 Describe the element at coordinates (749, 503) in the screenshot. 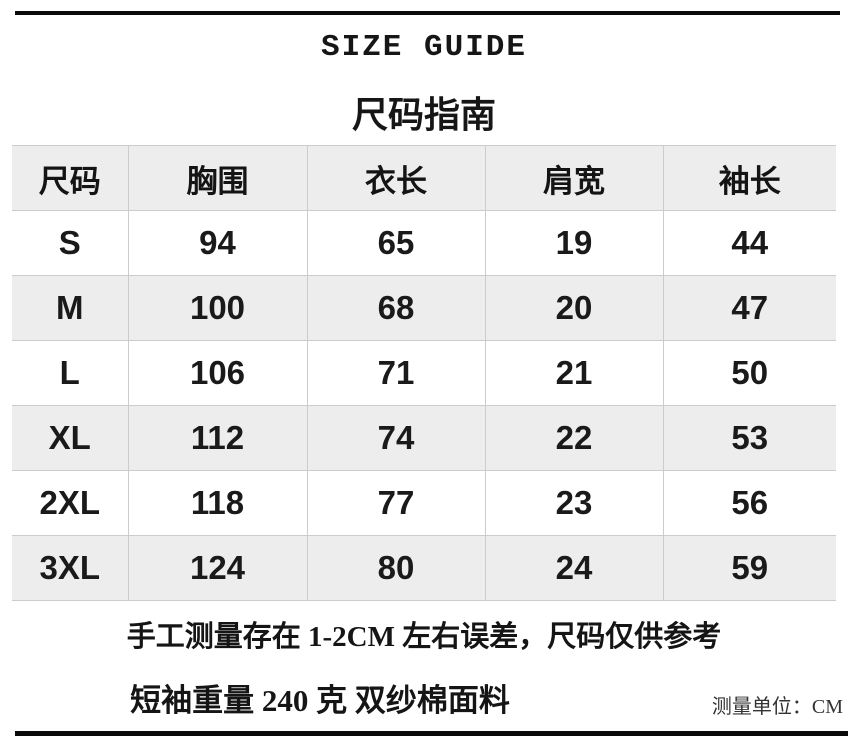

I see `sleeve-cell: 56` at that location.